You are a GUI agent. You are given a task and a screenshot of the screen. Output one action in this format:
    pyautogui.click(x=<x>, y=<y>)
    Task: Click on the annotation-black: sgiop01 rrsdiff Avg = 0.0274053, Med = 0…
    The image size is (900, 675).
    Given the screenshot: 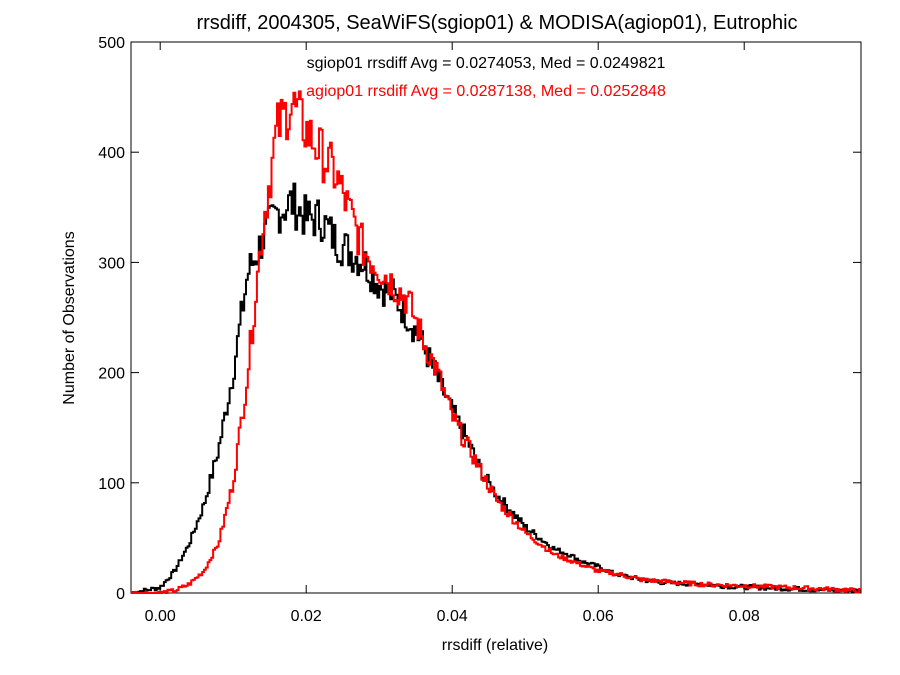 What is the action you would take?
    pyautogui.click(x=486, y=63)
    